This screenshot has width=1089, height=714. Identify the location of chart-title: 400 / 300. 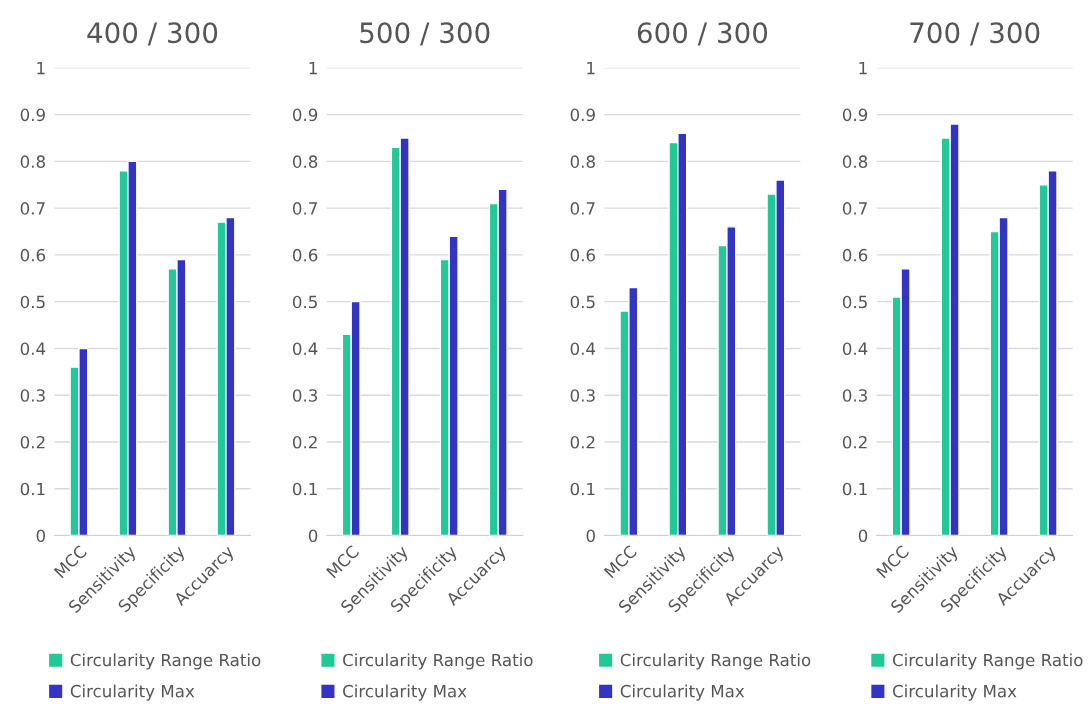
(152, 34).